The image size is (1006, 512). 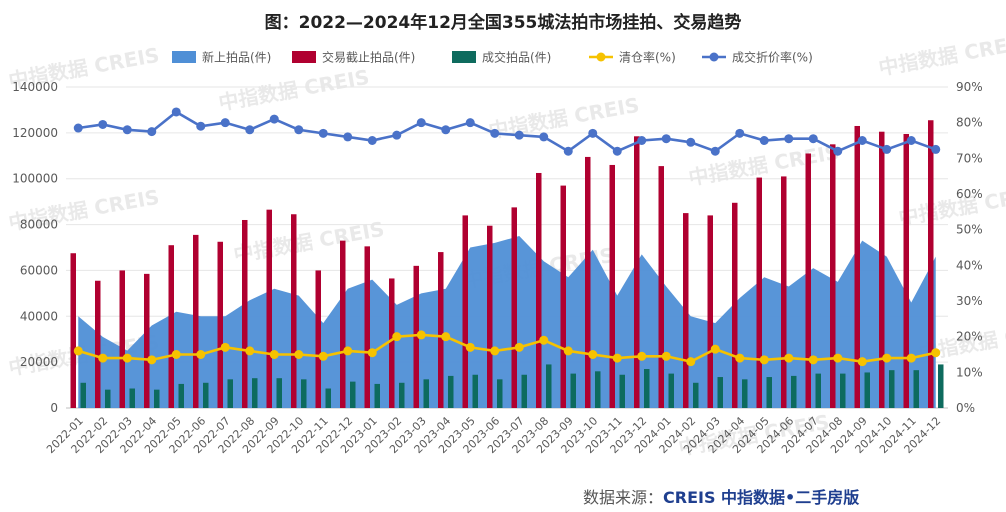 I want to click on y-right-tick-label: 20%, so click(x=969, y=337).